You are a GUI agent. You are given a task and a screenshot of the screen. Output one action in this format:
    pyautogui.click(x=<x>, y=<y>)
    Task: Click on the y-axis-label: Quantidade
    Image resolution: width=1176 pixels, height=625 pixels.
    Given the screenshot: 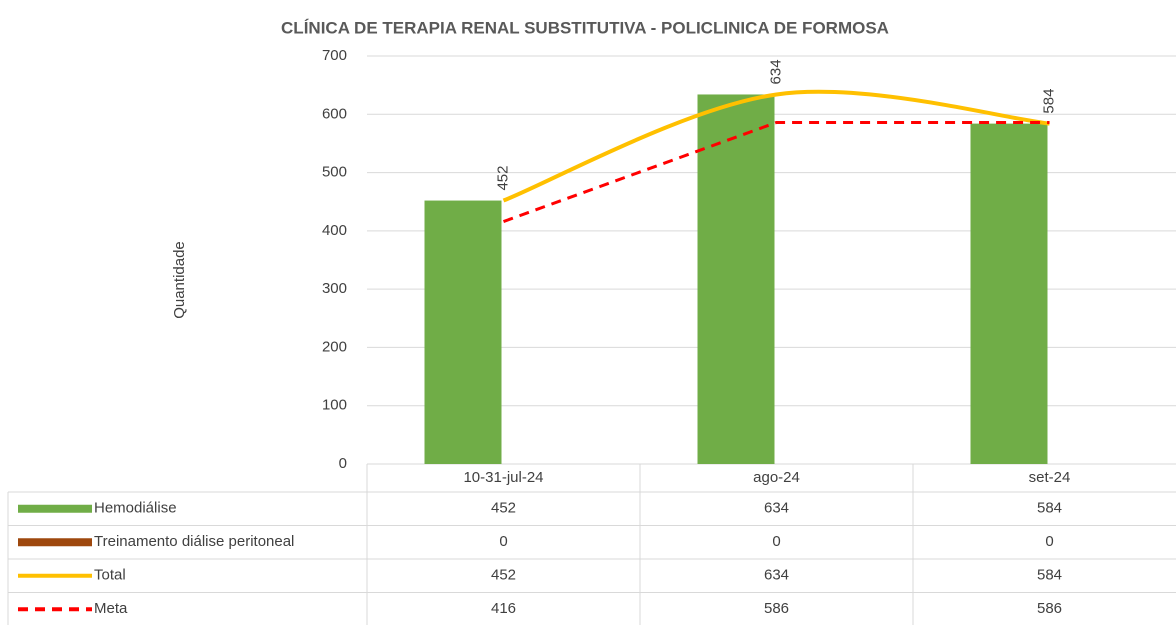 What is the action you would take?
    pyautogui.click(x=179, y=280)
    